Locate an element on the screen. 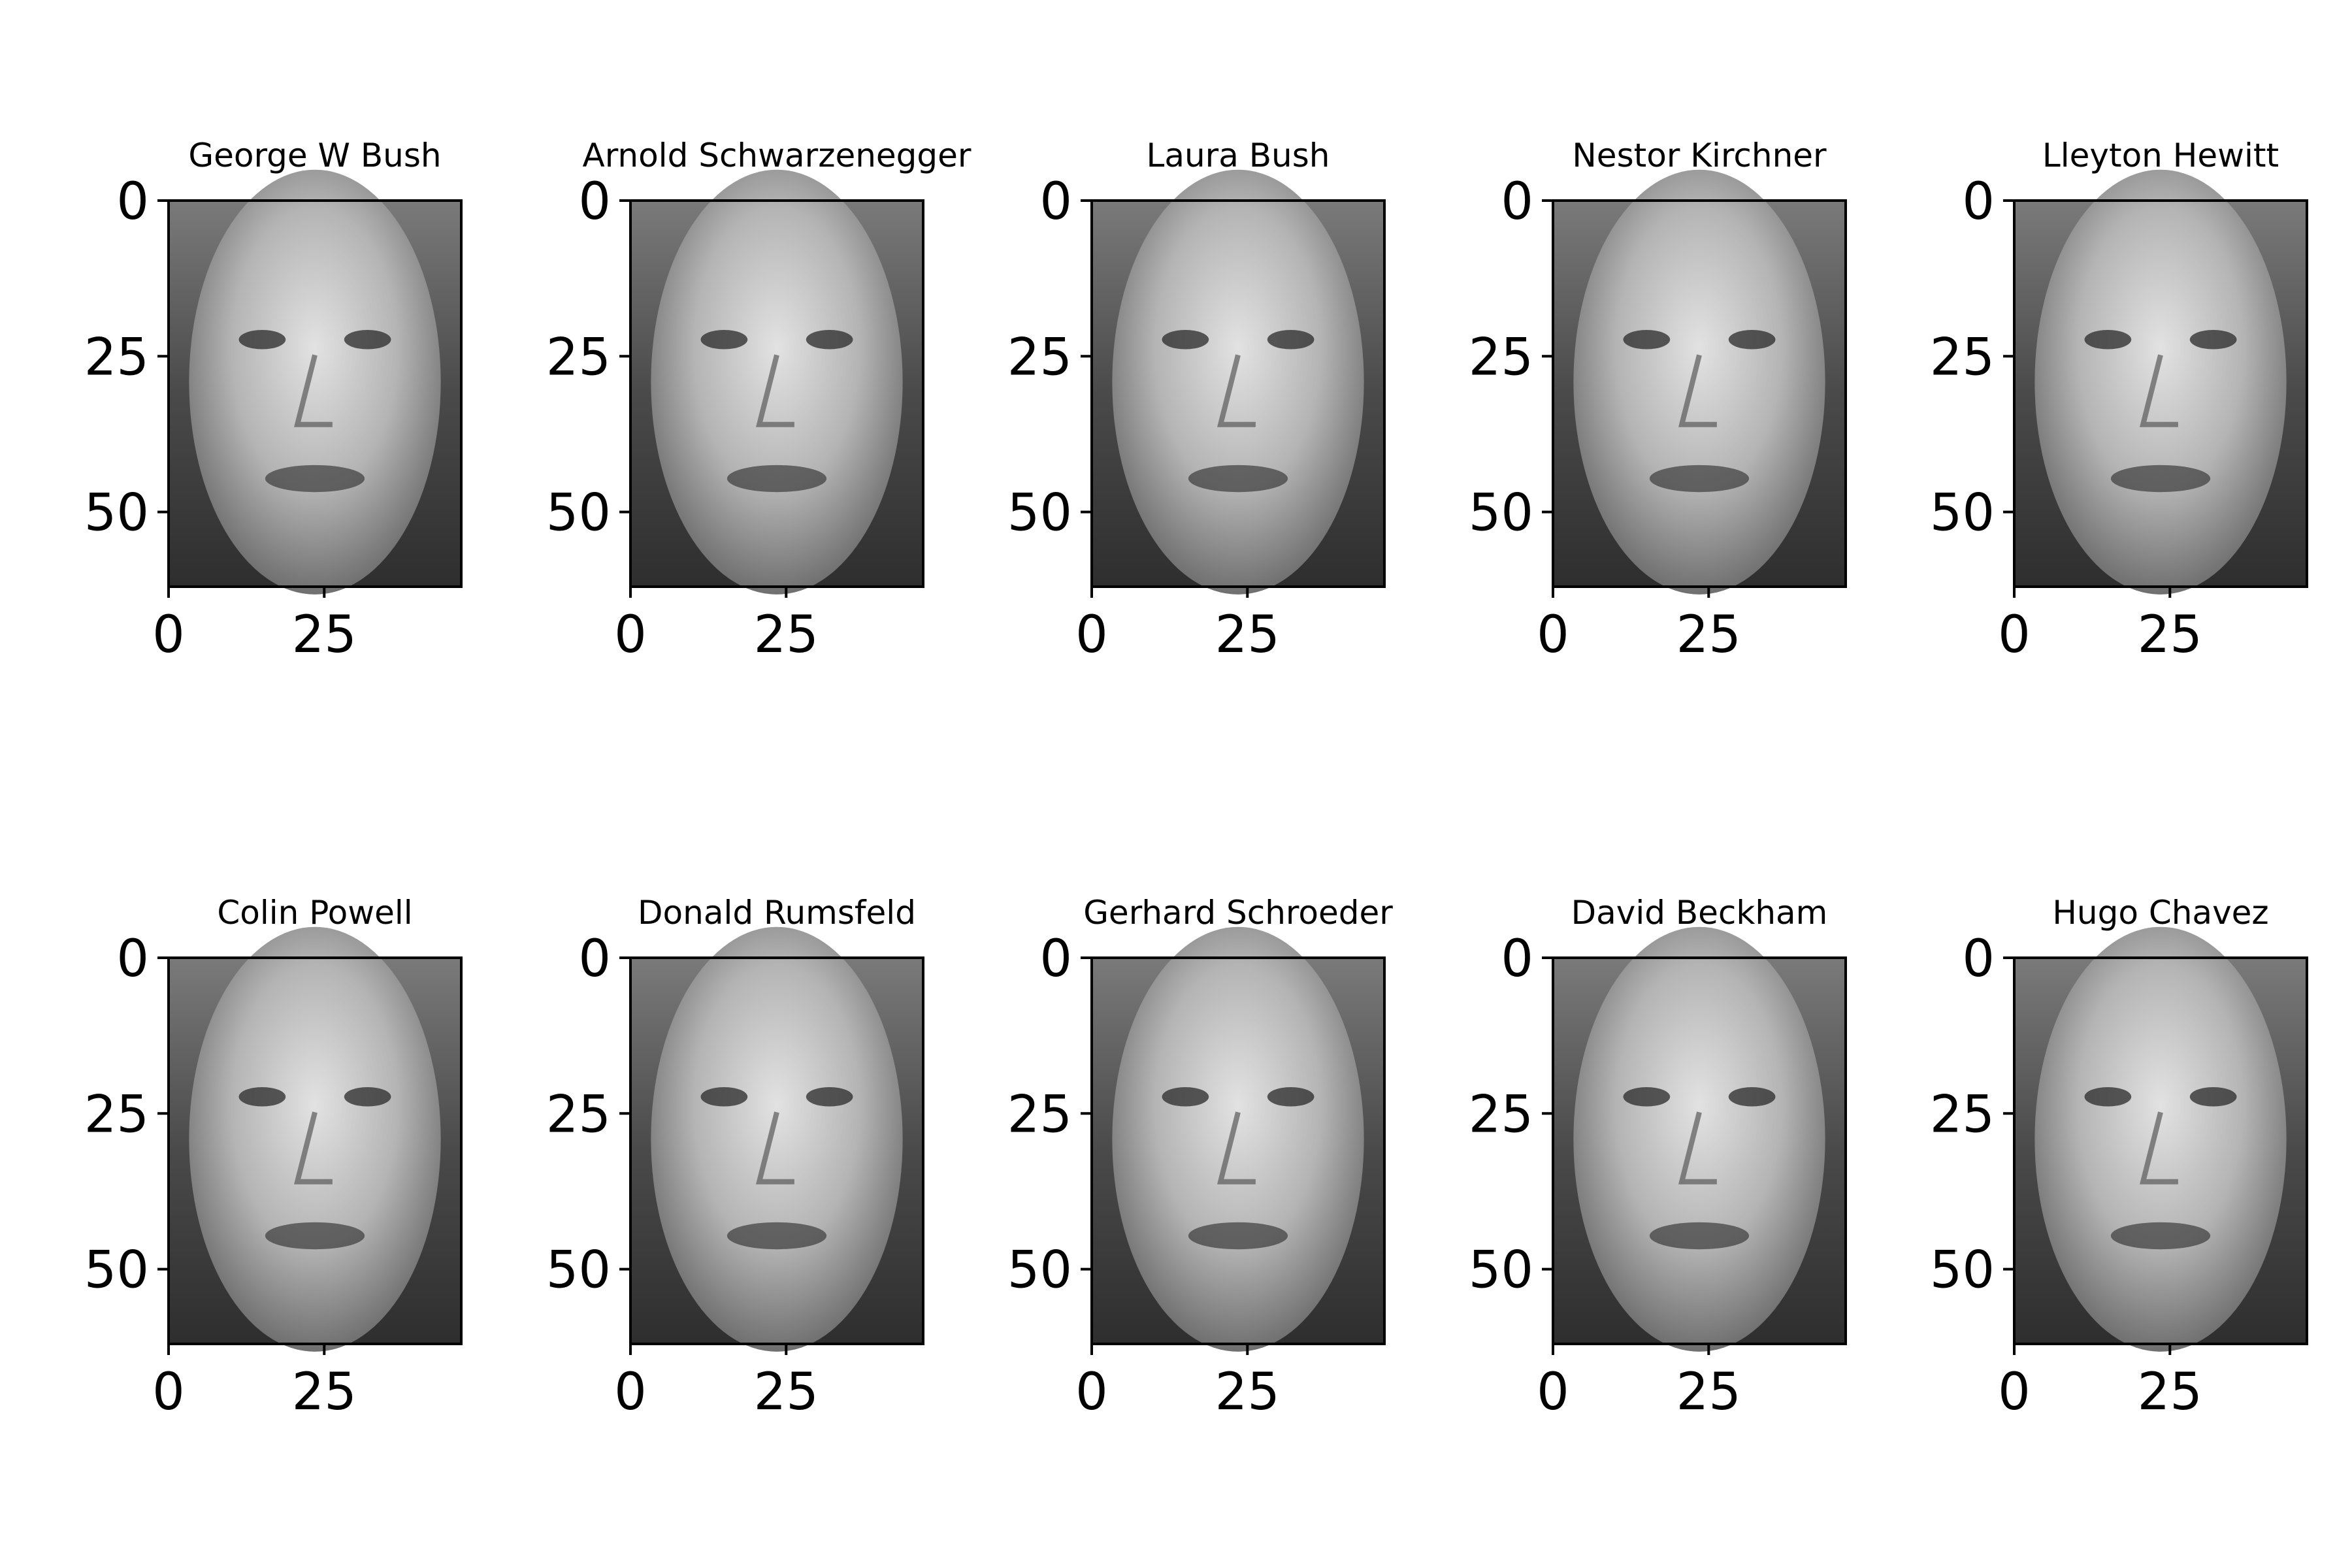  subplot-title: Colin Powell is located at coordinates (314, 913).